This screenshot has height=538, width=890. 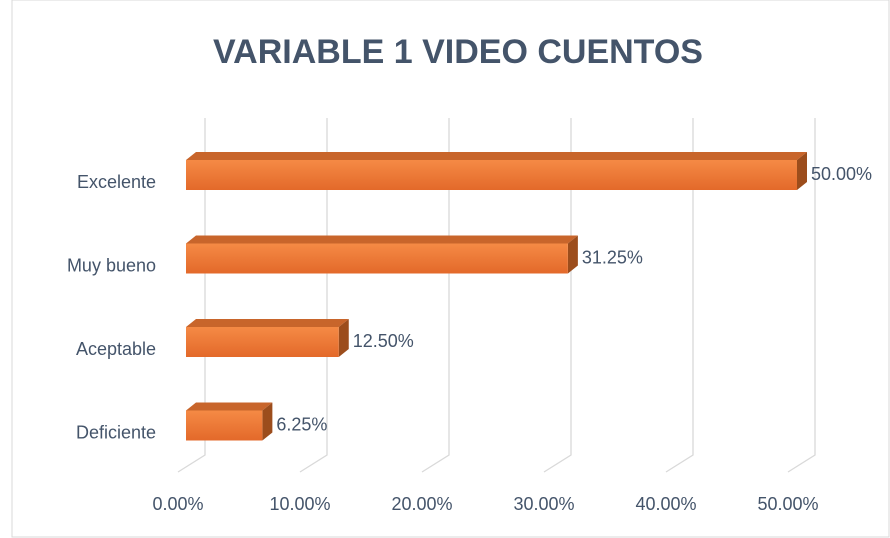 What do you see at coordinates (301, 424) in the screenshot?
I see `value-label: 6.25%` at bounding box center [301, 424].